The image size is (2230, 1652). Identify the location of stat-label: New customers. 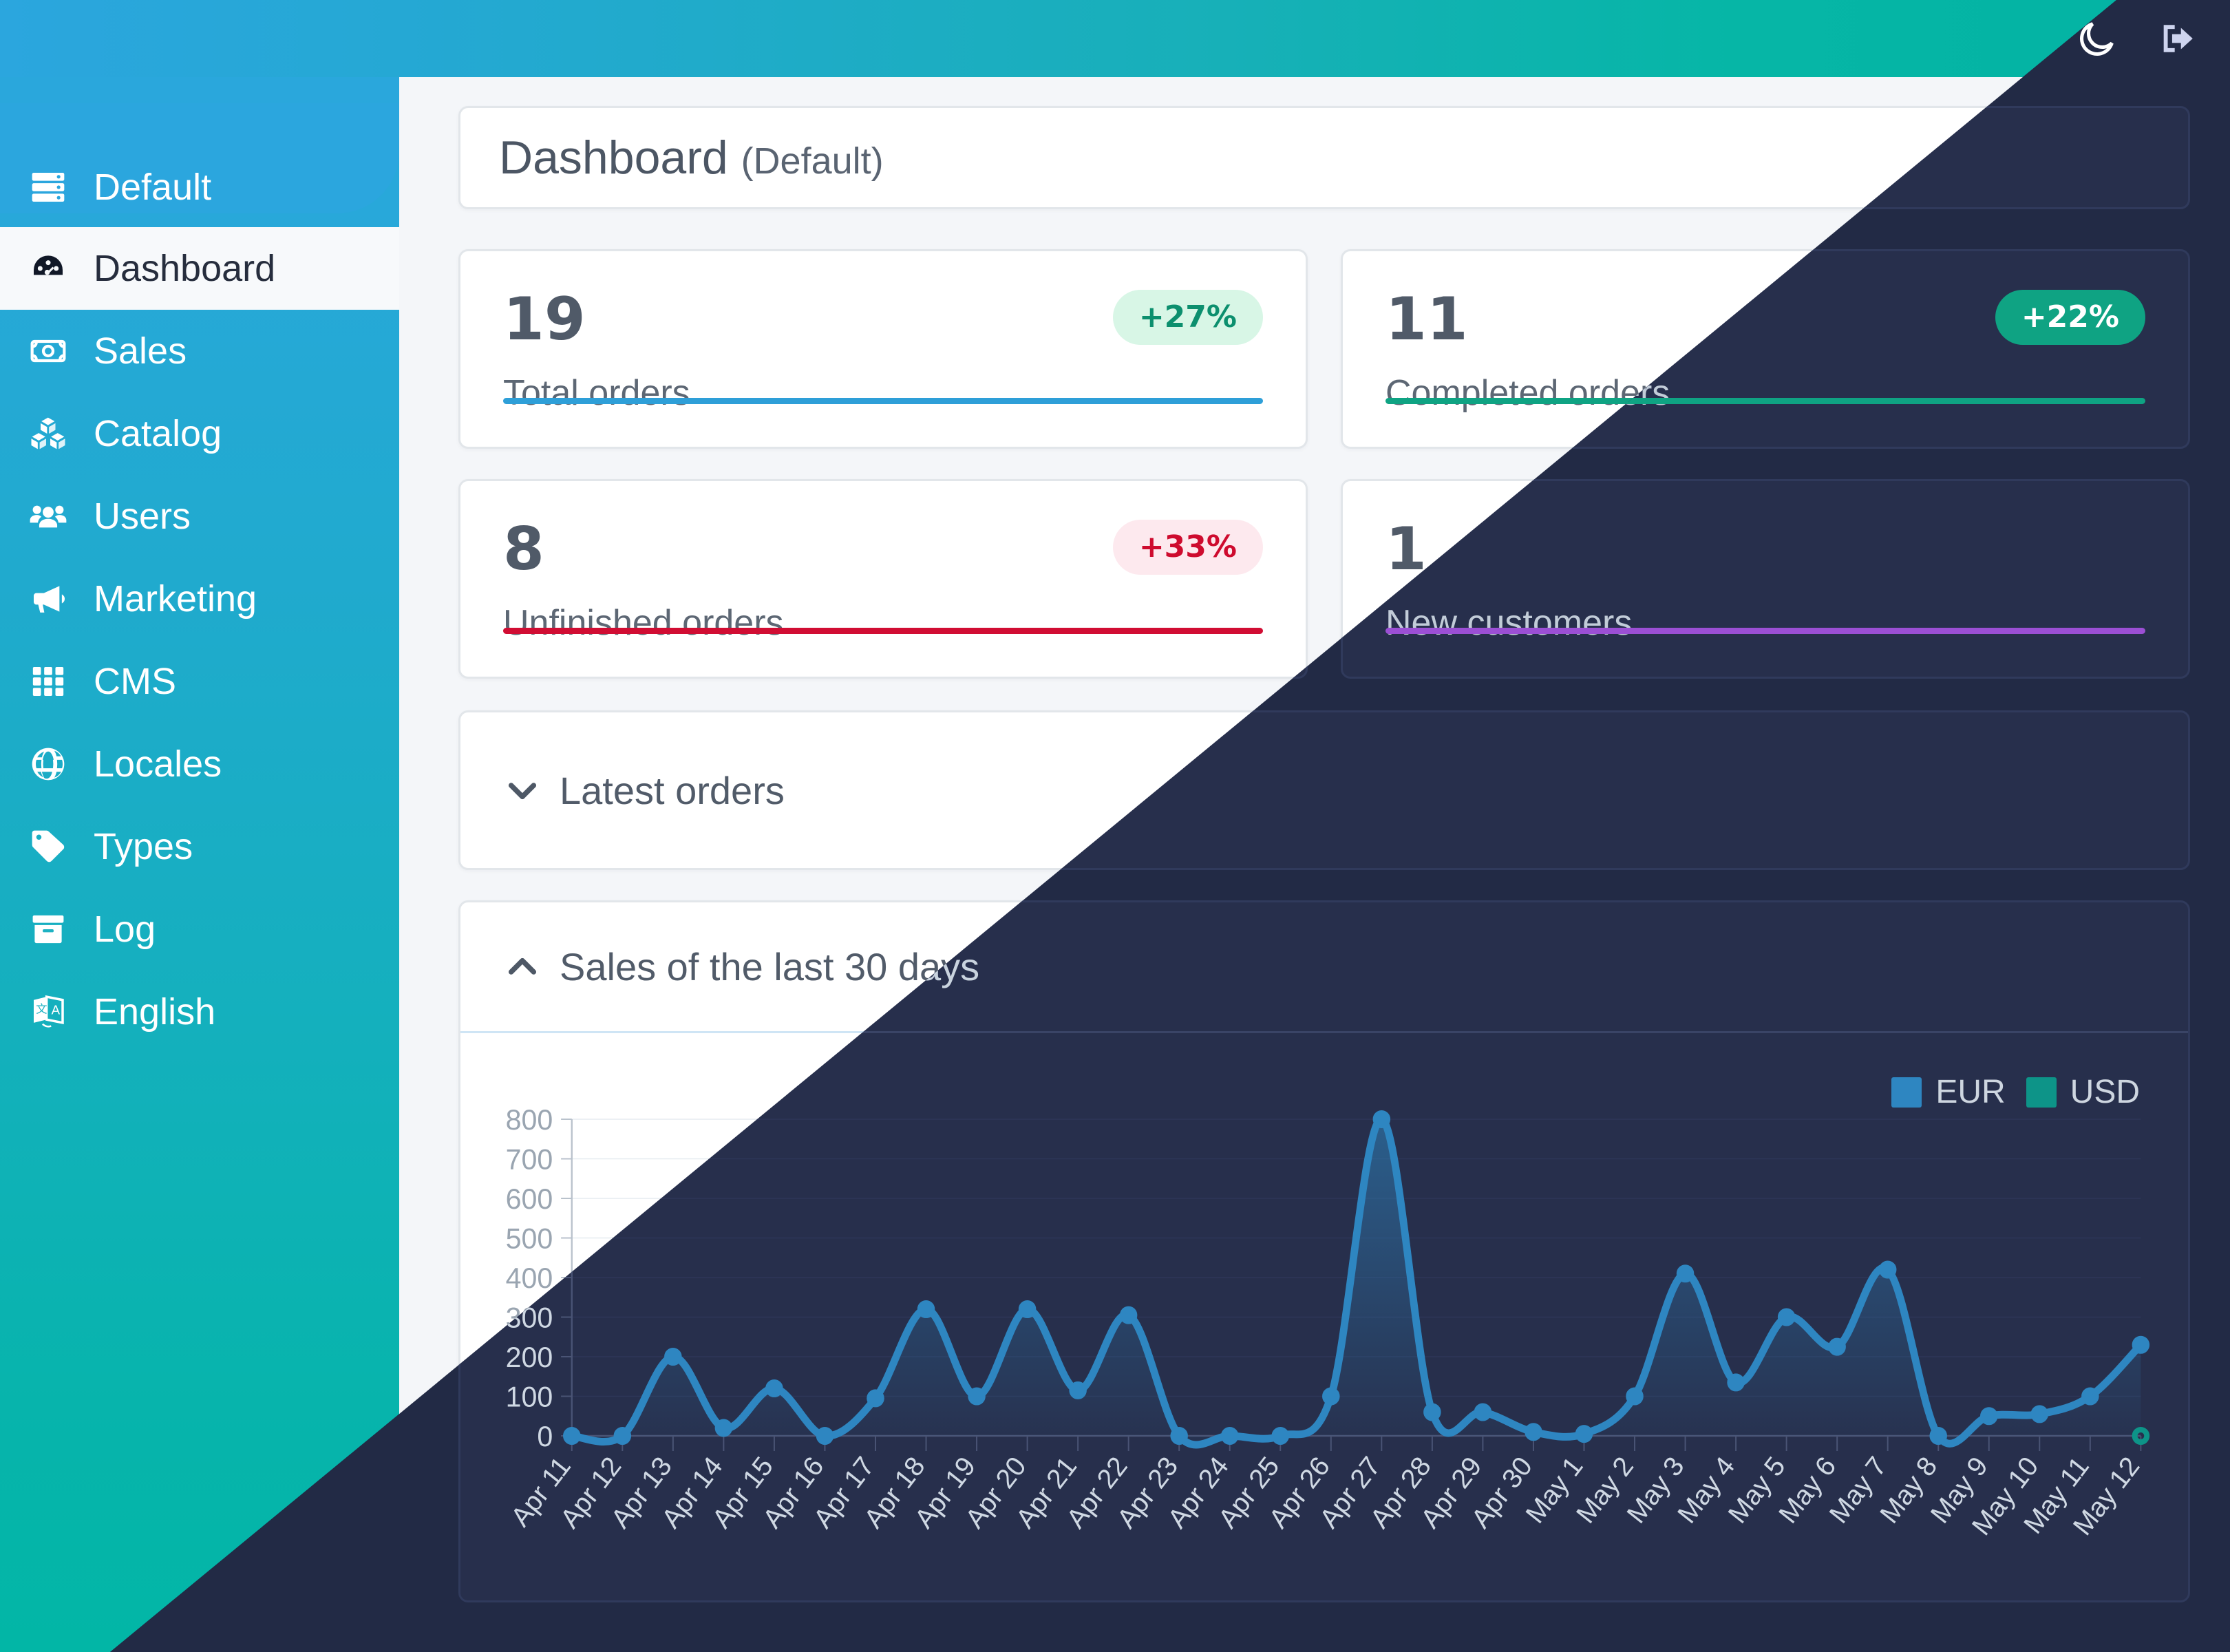
(1509, 623).